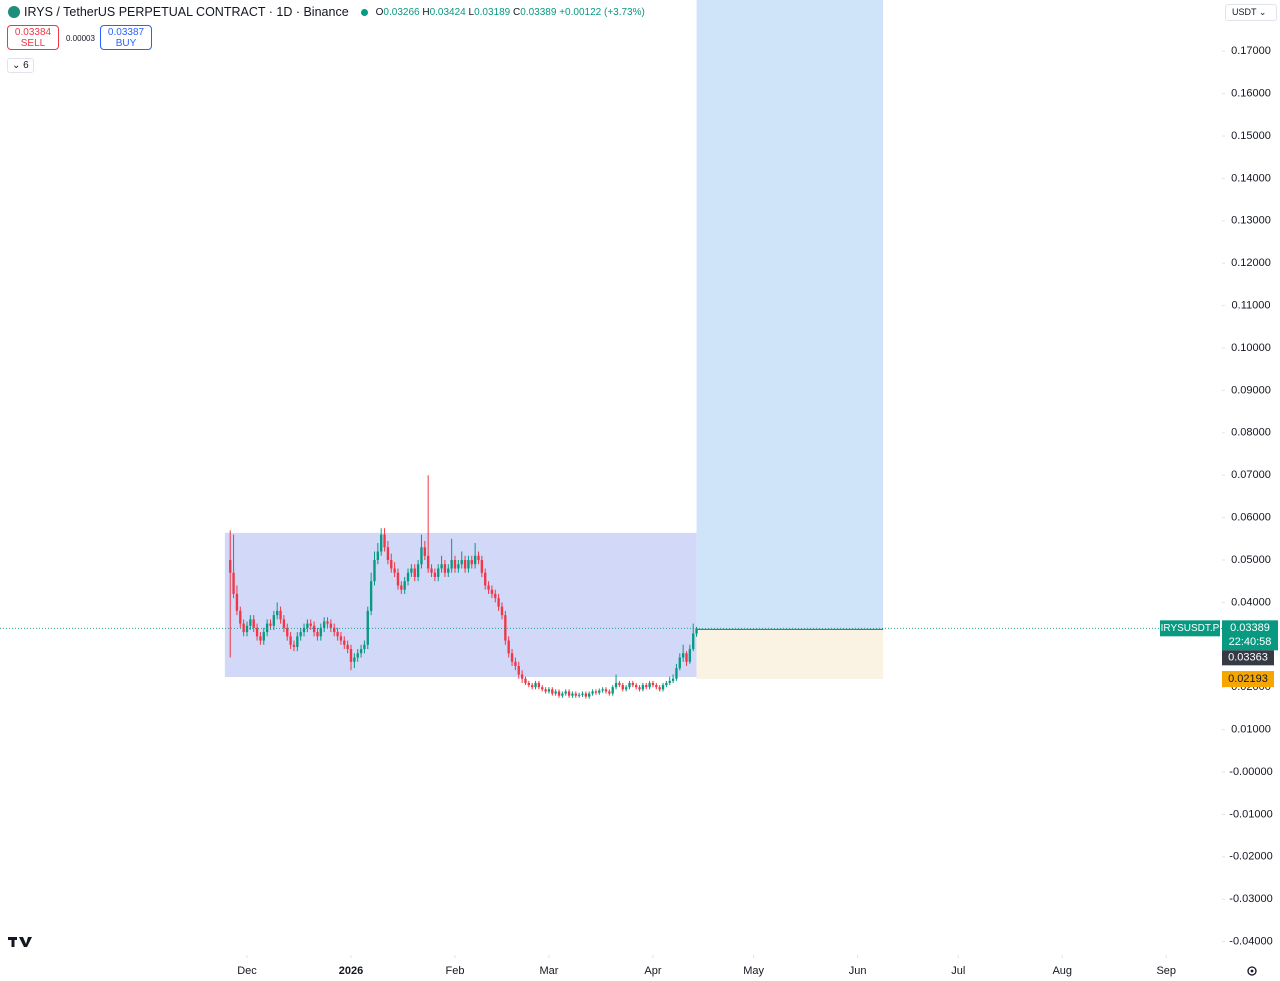 This screenshot has width=1280, height=981. What do you see at coordinates (1251, 263) in the screenshot?
I see `y-tick-label: 0.12000` at bounding box center [1251, 263].